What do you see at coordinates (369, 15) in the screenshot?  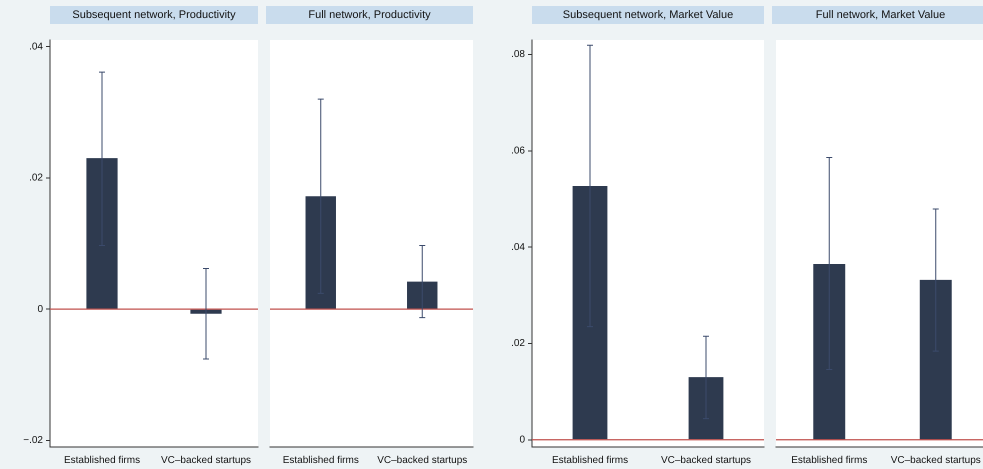 I see `chart-title: Full network, Productivity` at bounding box center [369, 15].